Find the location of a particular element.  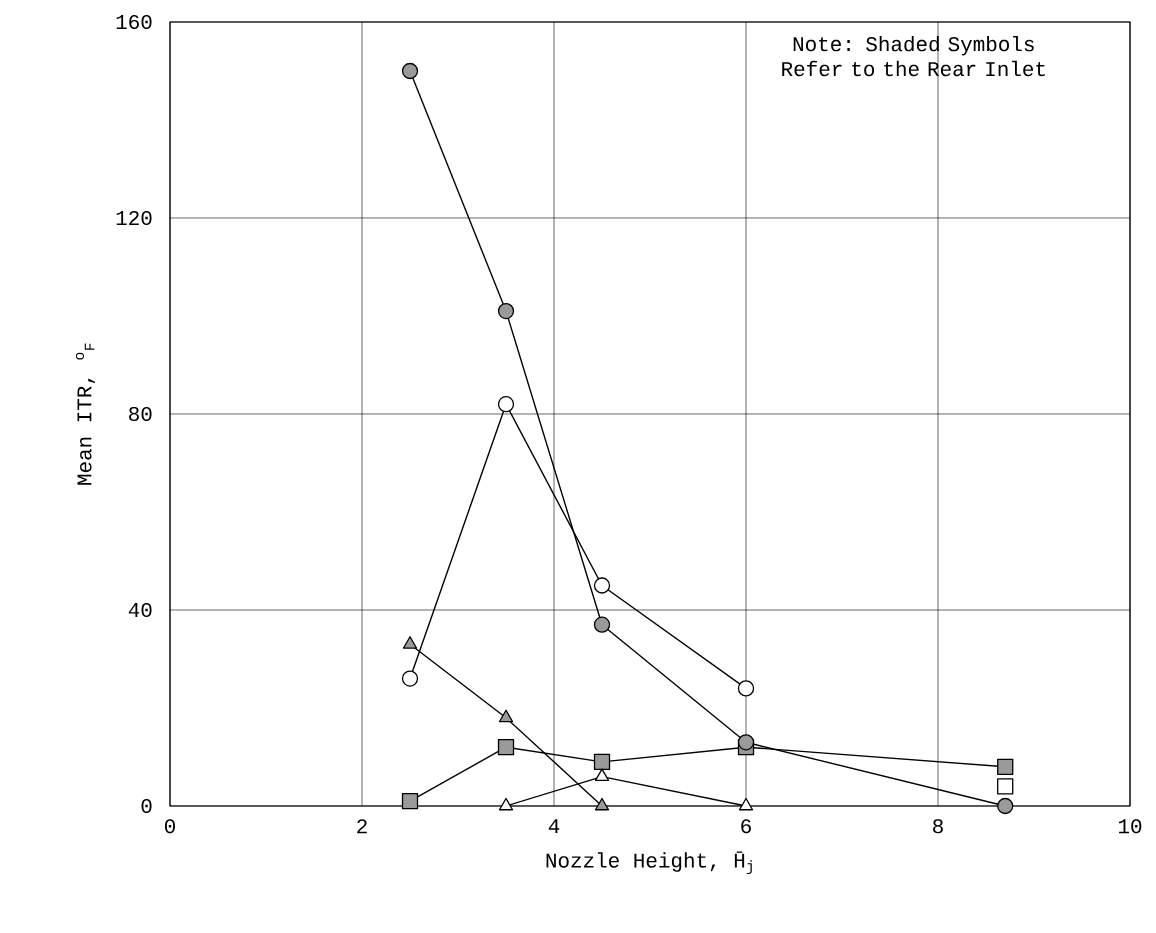

x-tick-label: 6 is located at coordinates (746, 826).